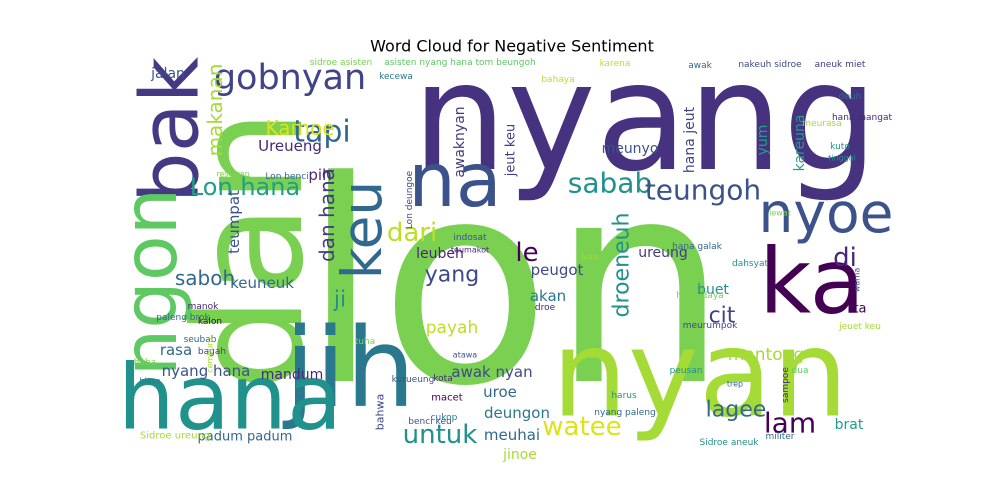  What do you see at coordinates (557, 270) in the screenshot?
I see `word: peugot` at bounding box center [557, 270].